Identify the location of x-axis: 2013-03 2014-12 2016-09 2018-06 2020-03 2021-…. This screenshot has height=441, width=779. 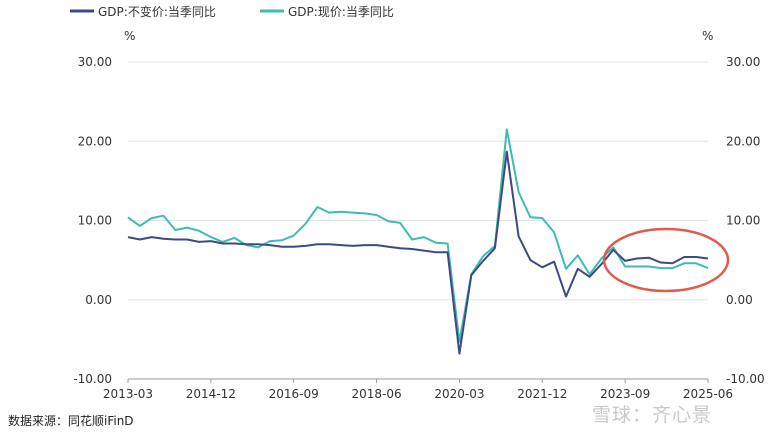
(418, 390).